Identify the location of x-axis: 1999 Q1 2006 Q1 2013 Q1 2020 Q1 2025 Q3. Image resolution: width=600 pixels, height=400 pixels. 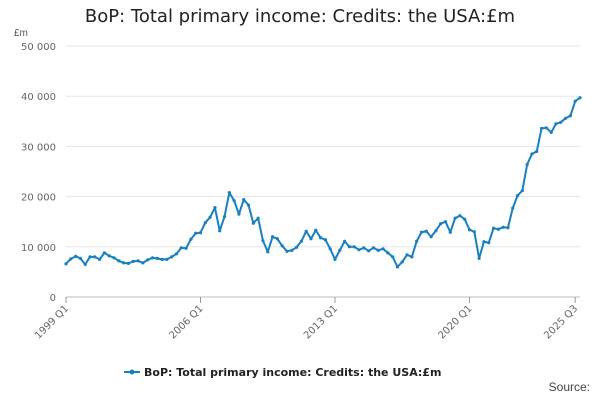
(306, 319).